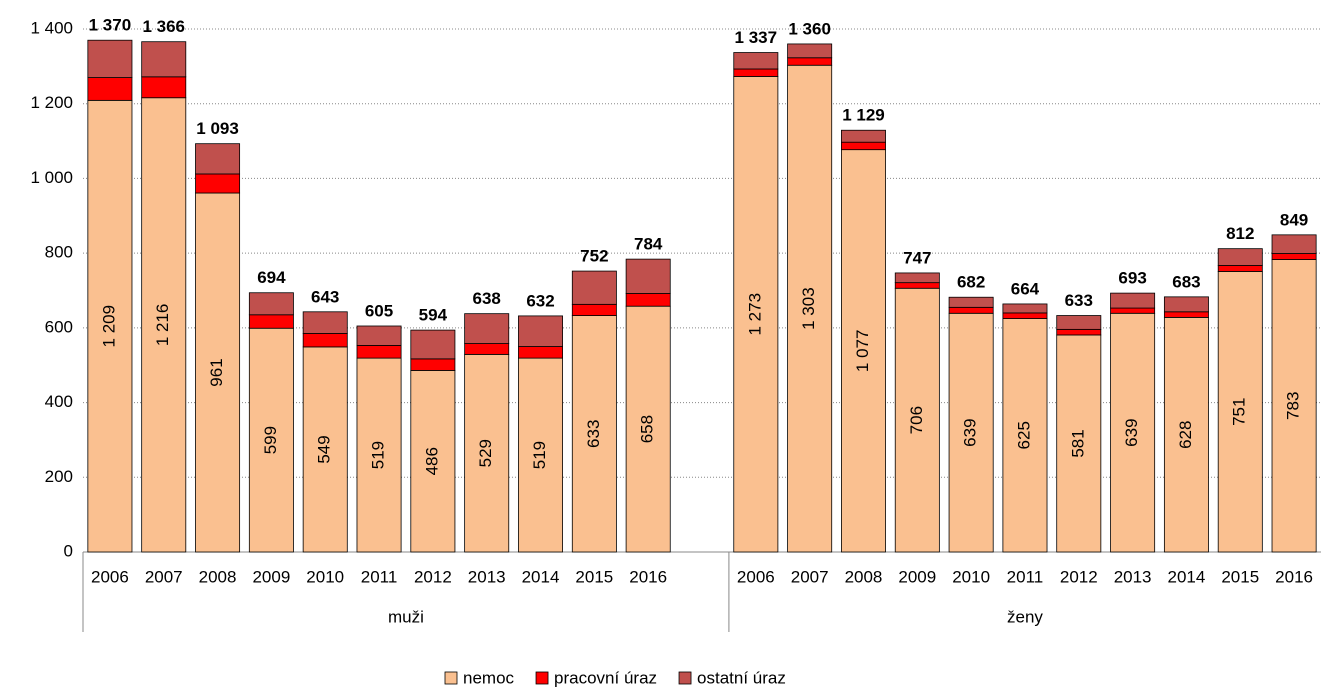  I want to click on value-label: 549, so click(324, 449).